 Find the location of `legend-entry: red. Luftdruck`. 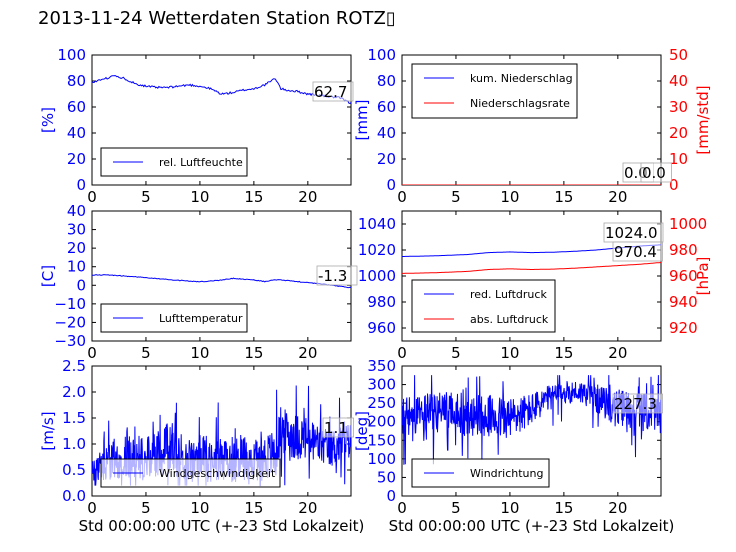

legend-entry: red. Luftdruck is located at coordinates (508, 294).